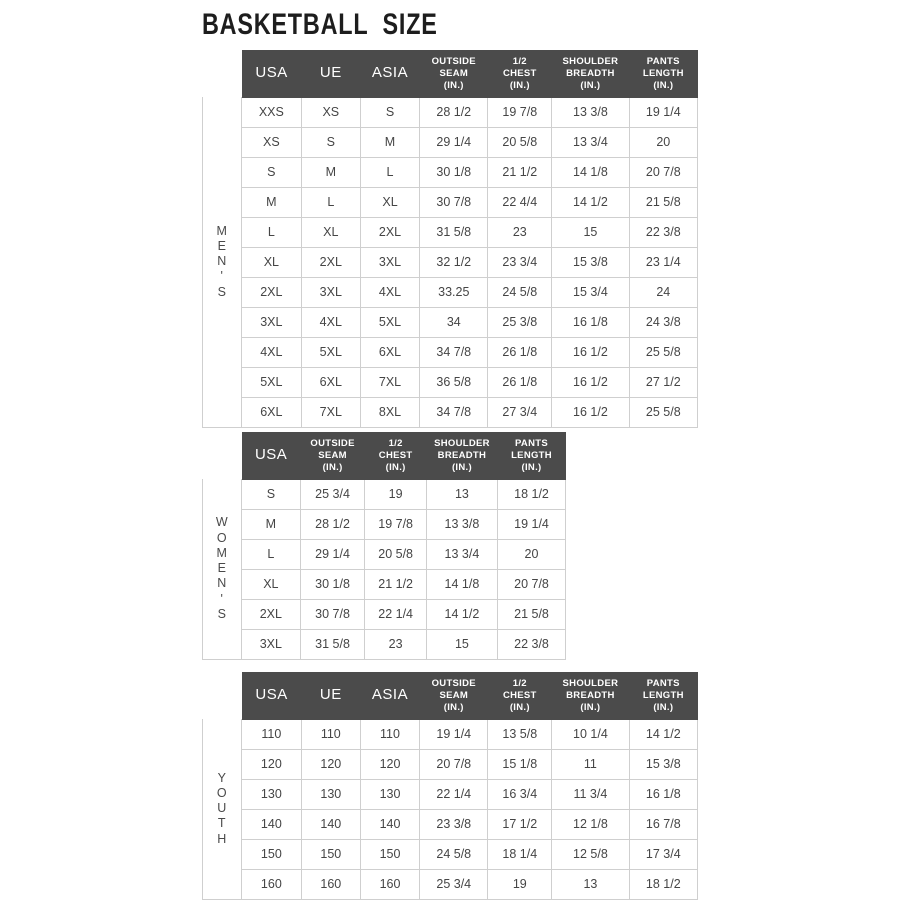 The image size is (900, 900). What do you see at coordinates (663, 824) in the screenshot?
I see `table-cell: 16 7/8` at bounding box center [663, 824].